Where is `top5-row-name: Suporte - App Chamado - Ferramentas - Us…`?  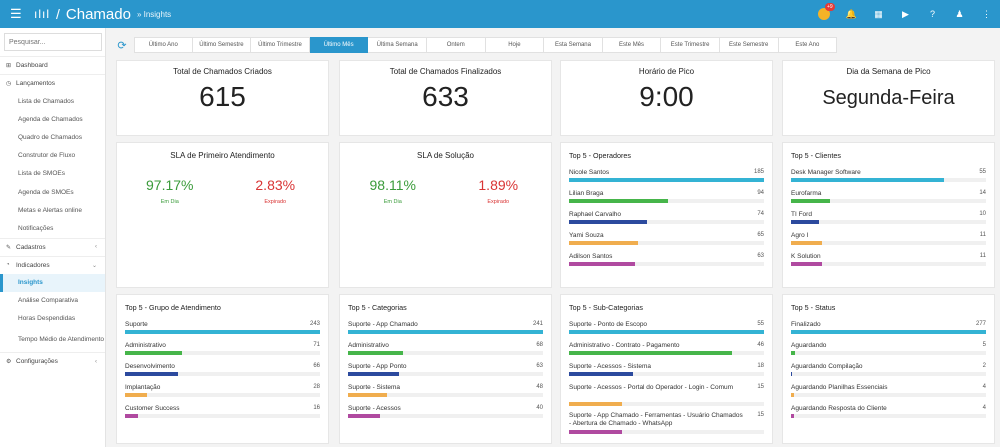 top5-row-name: Suporte - App Chamado - Ferramentas - Us… is located at coordinates (656, 419).